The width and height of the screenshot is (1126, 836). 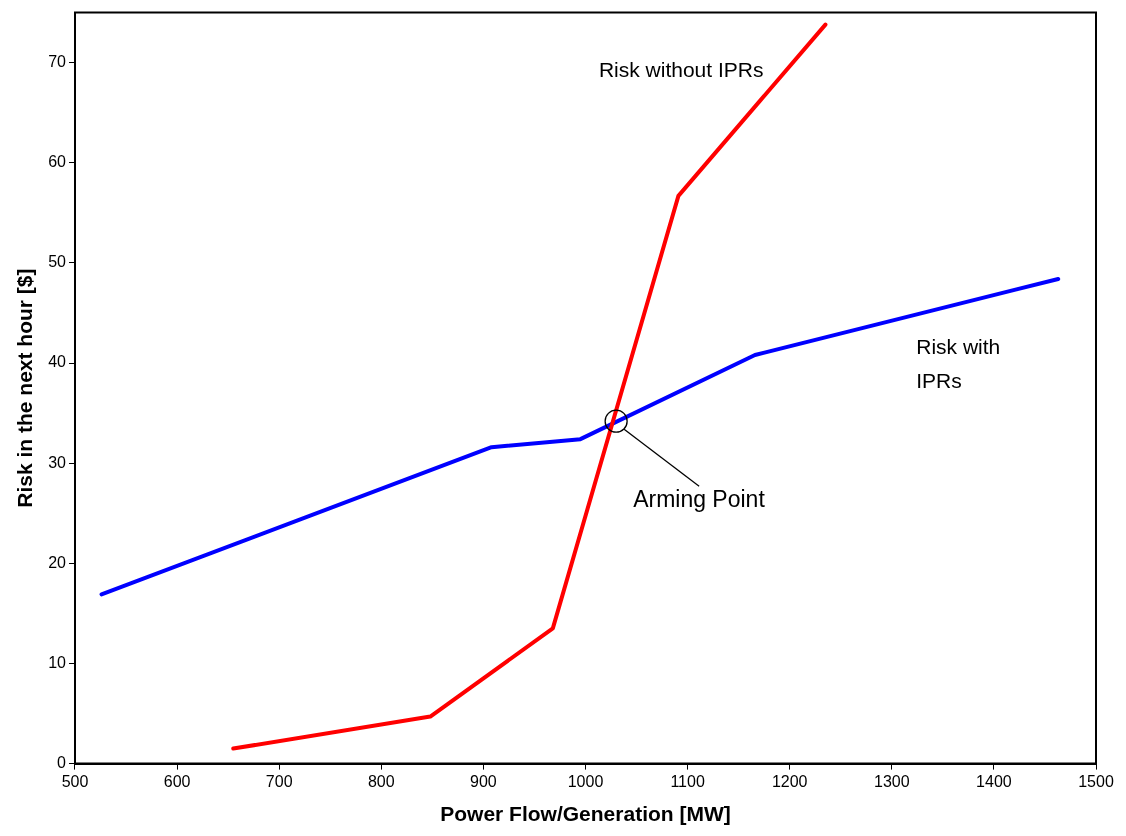 What do you see at coordinates (1096, 781) in the screenshot?
I see `x-tick-label: 1500` at bounding box center [1096, 781].